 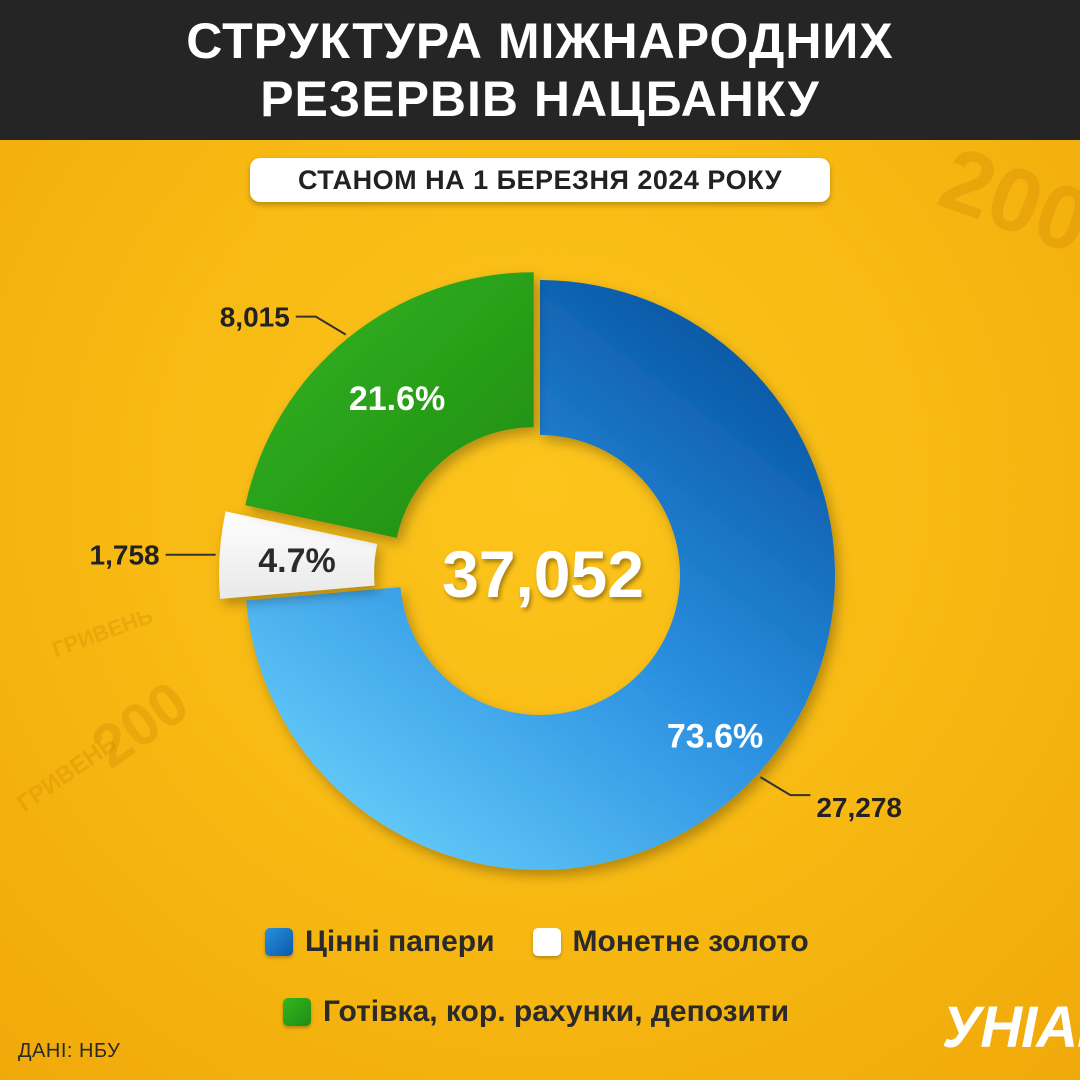 I want to click on page-title-line1: СТРУКТУРА МІЖНАРОДНИХ, so click(x=540, y=41).